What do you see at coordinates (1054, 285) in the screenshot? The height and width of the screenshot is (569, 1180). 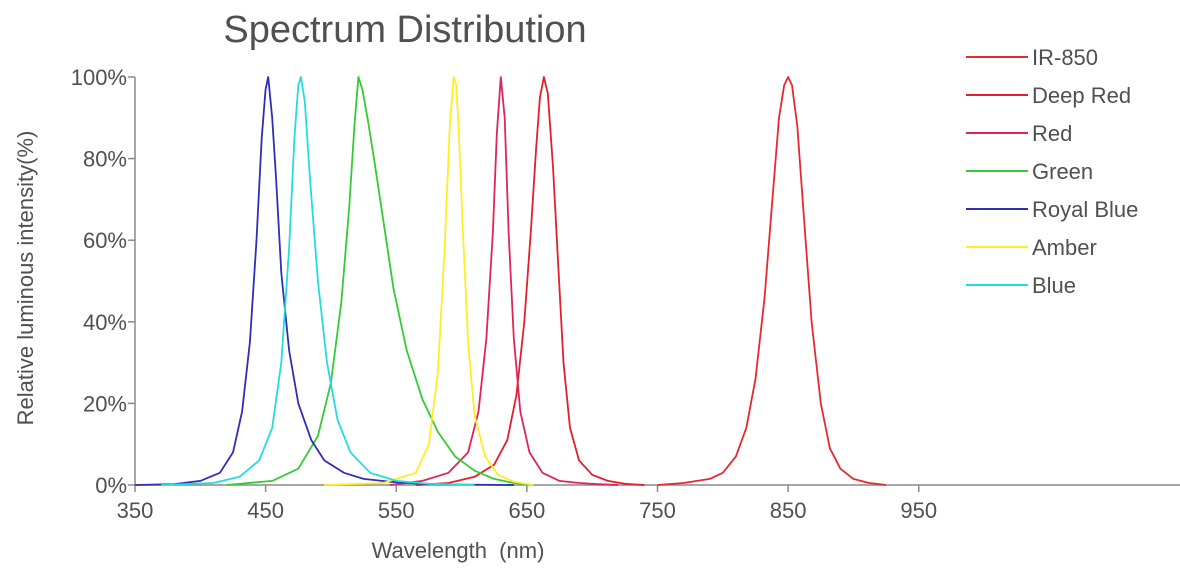 I see `legend-label: Blue` at bounding box center [1054, 285].